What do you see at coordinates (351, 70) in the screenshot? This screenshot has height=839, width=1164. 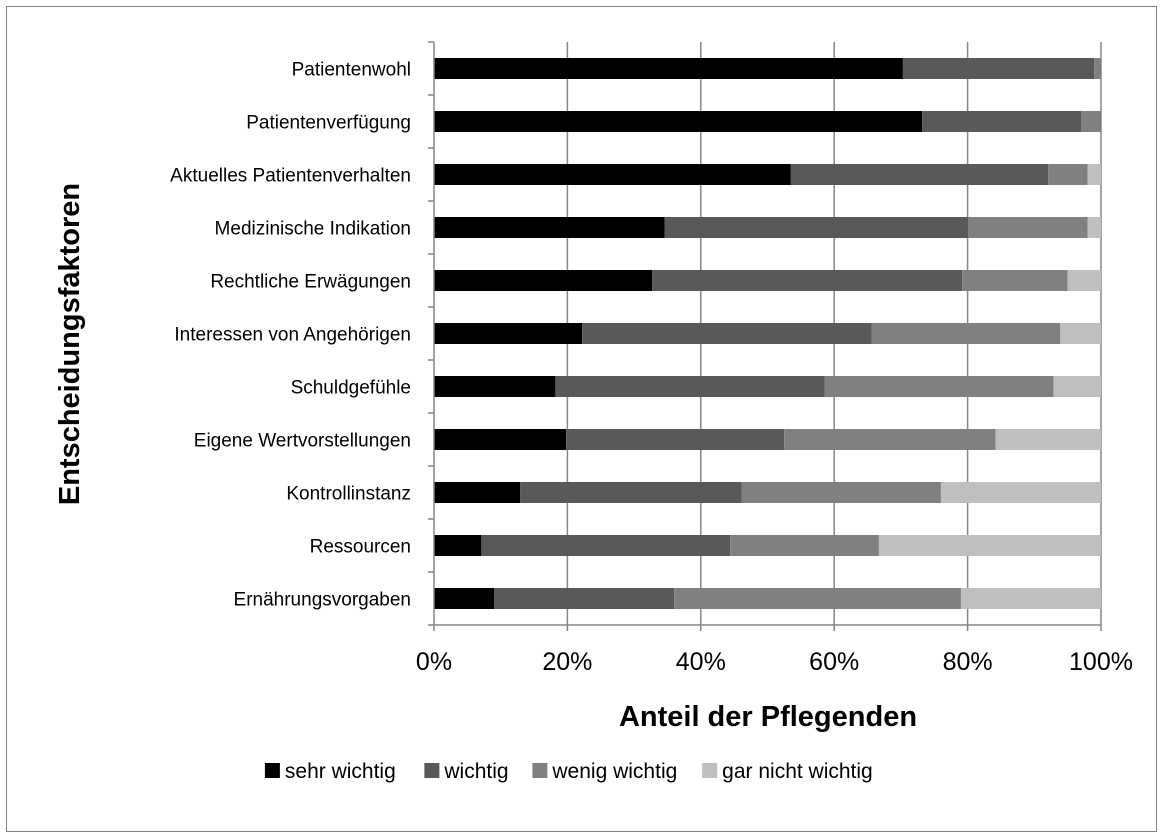 I see `category-label: Patientenwohl` at bounding box center [351, 70].